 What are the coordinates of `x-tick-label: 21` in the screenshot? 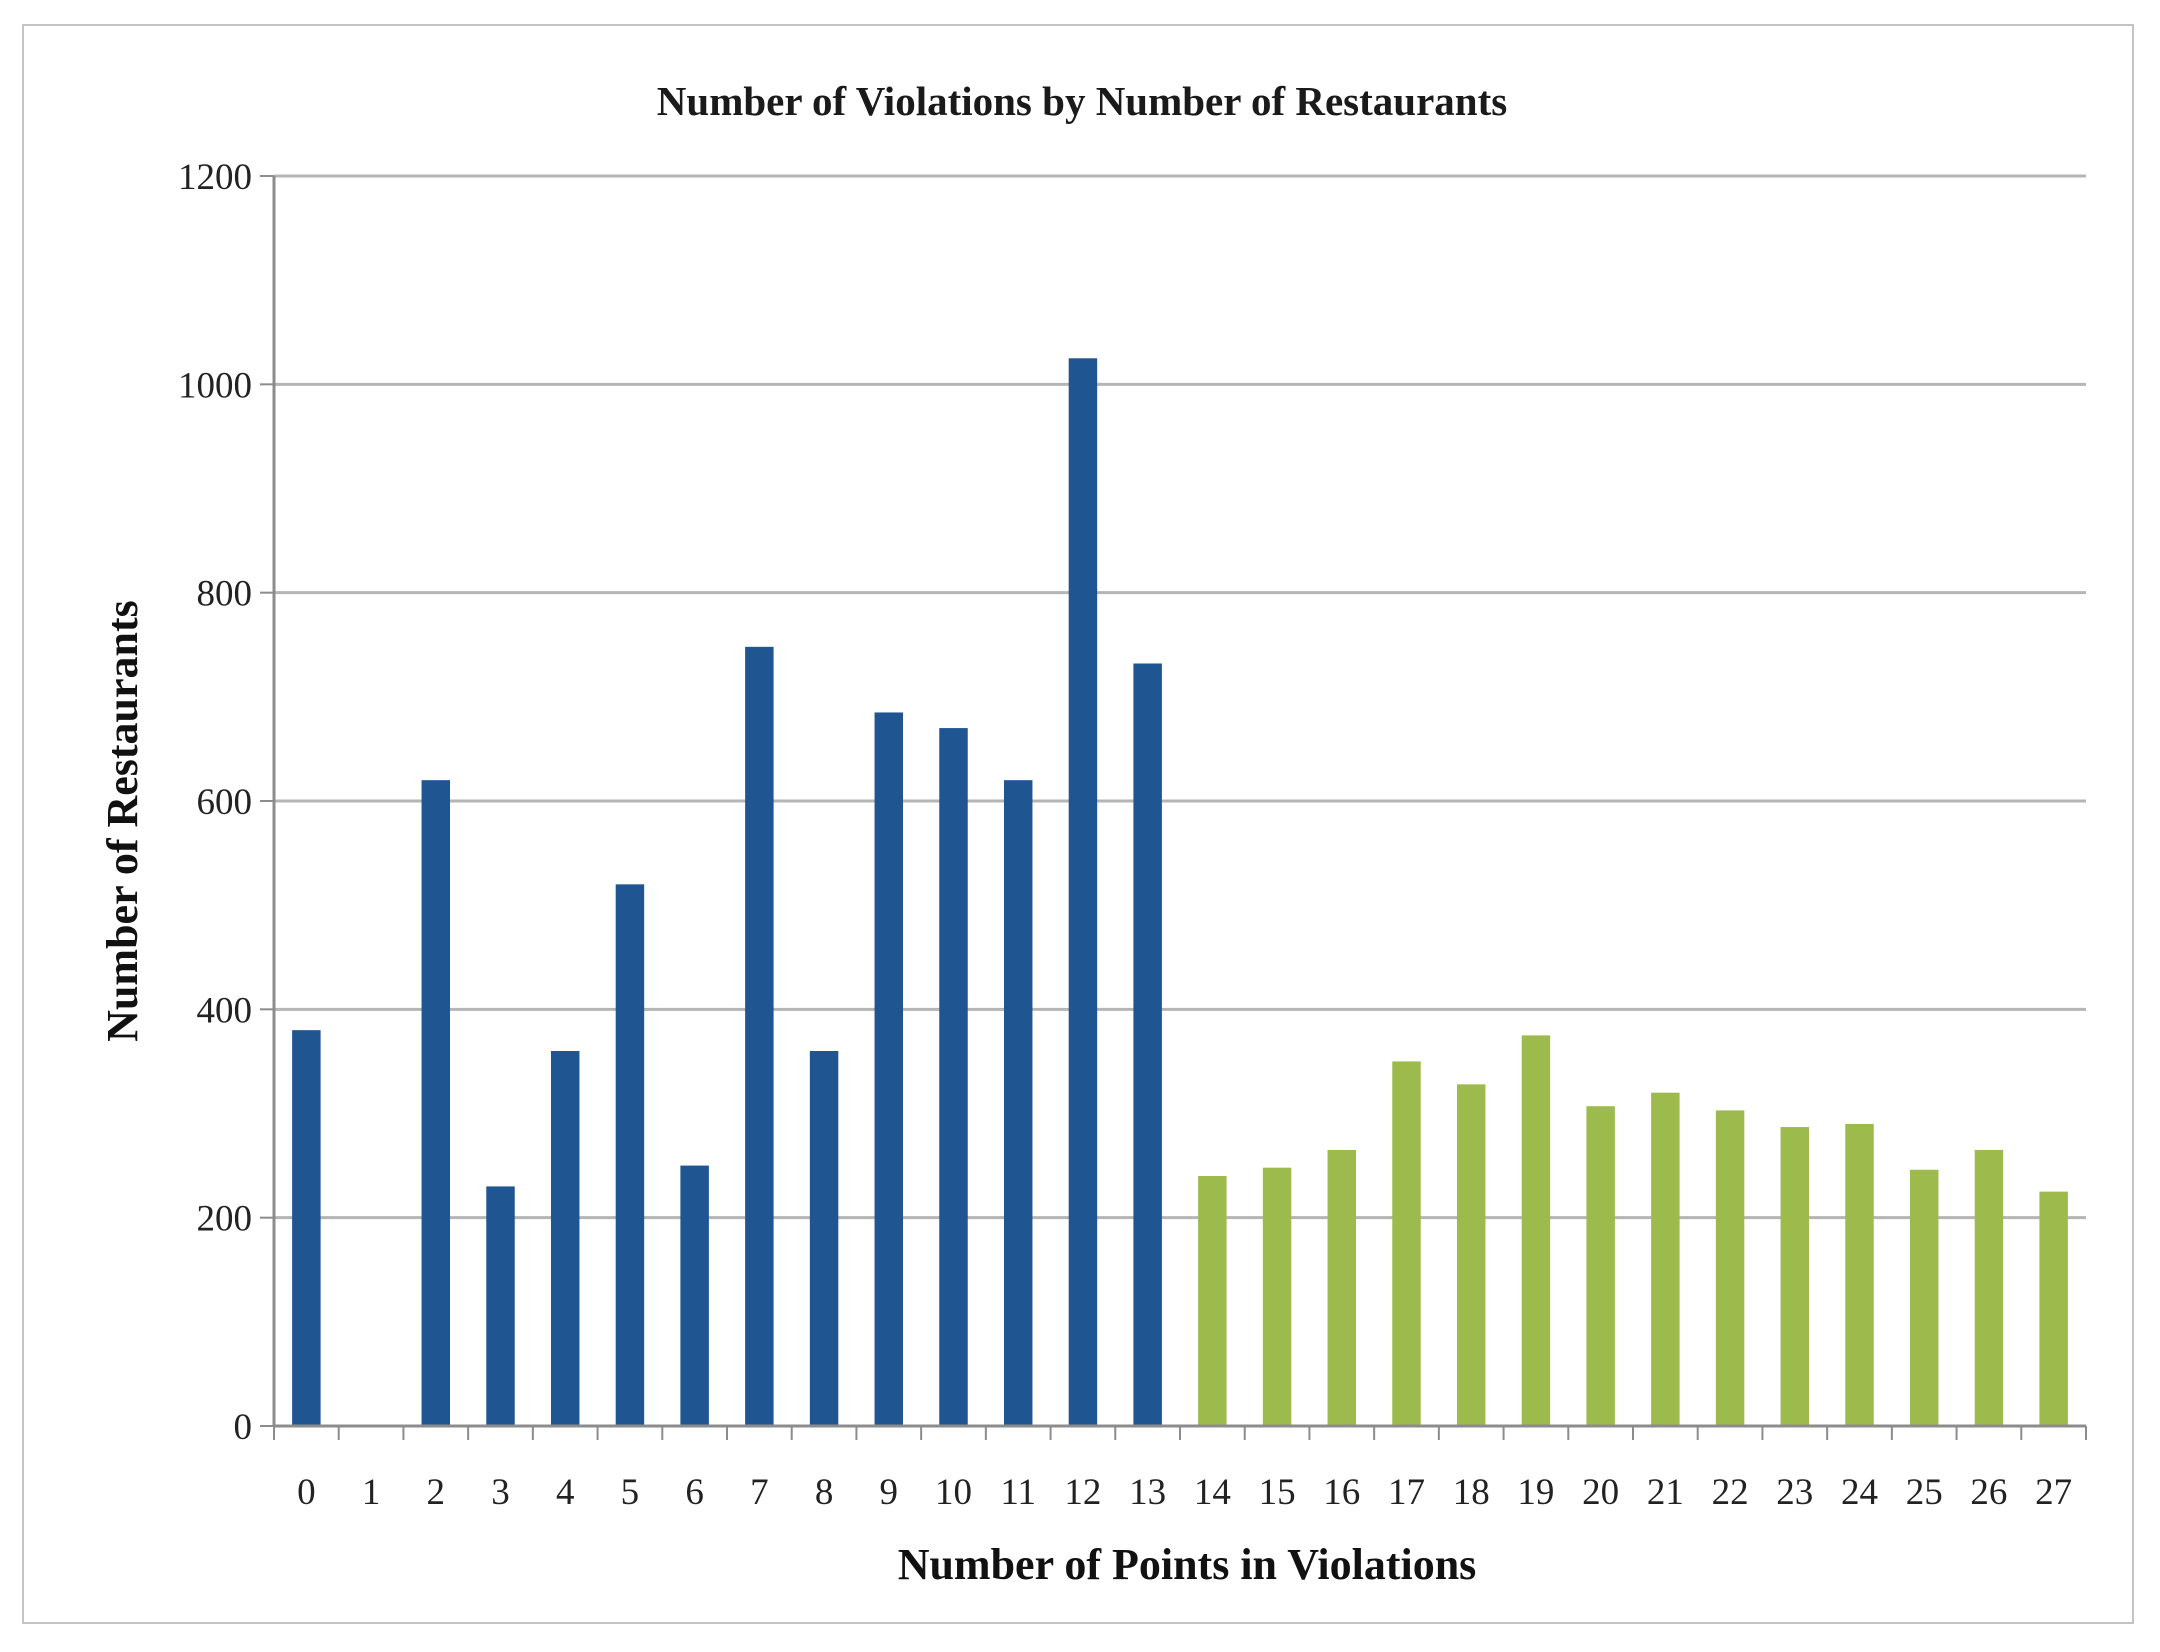 It's located at (1665, 1492).